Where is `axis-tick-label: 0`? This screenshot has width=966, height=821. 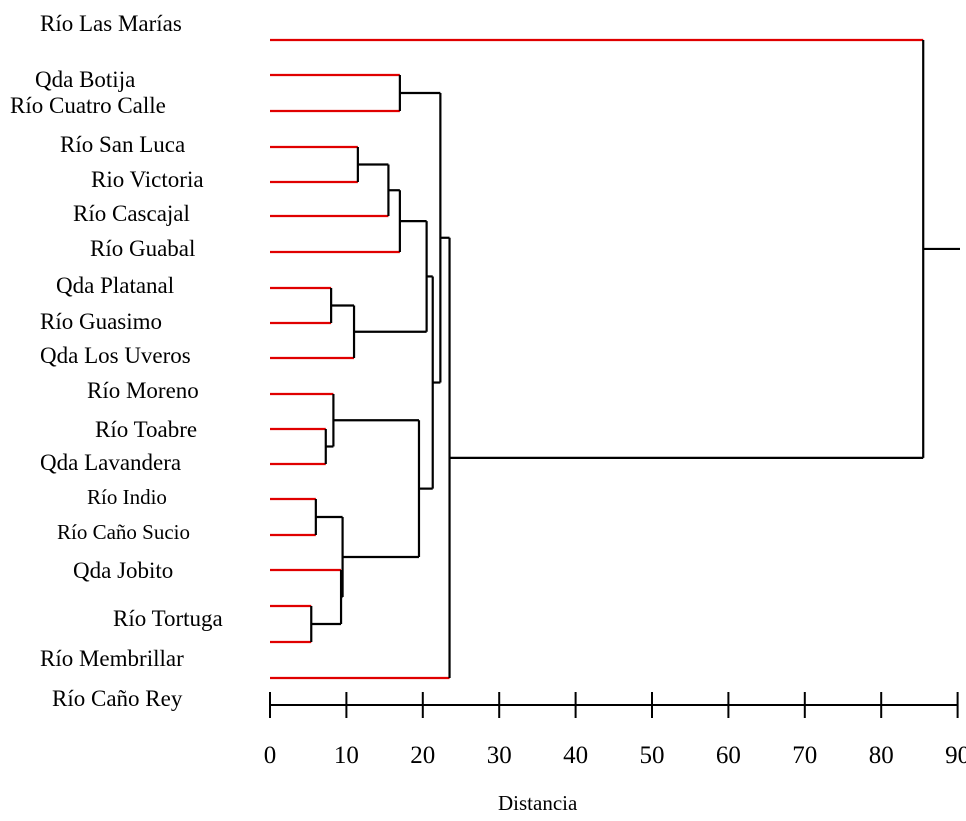
axis-tick-label: 0 is located at coordinates (270, 755).